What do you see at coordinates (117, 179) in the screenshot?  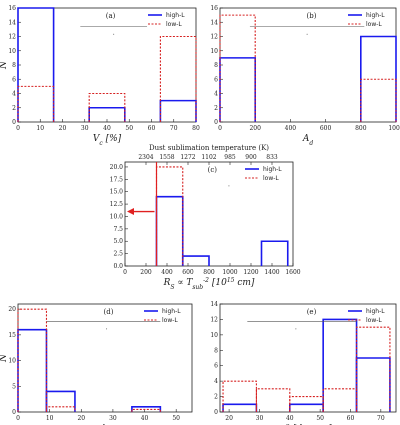 I see `y-tick-label: 17.5` at bounding box center [117, 179].